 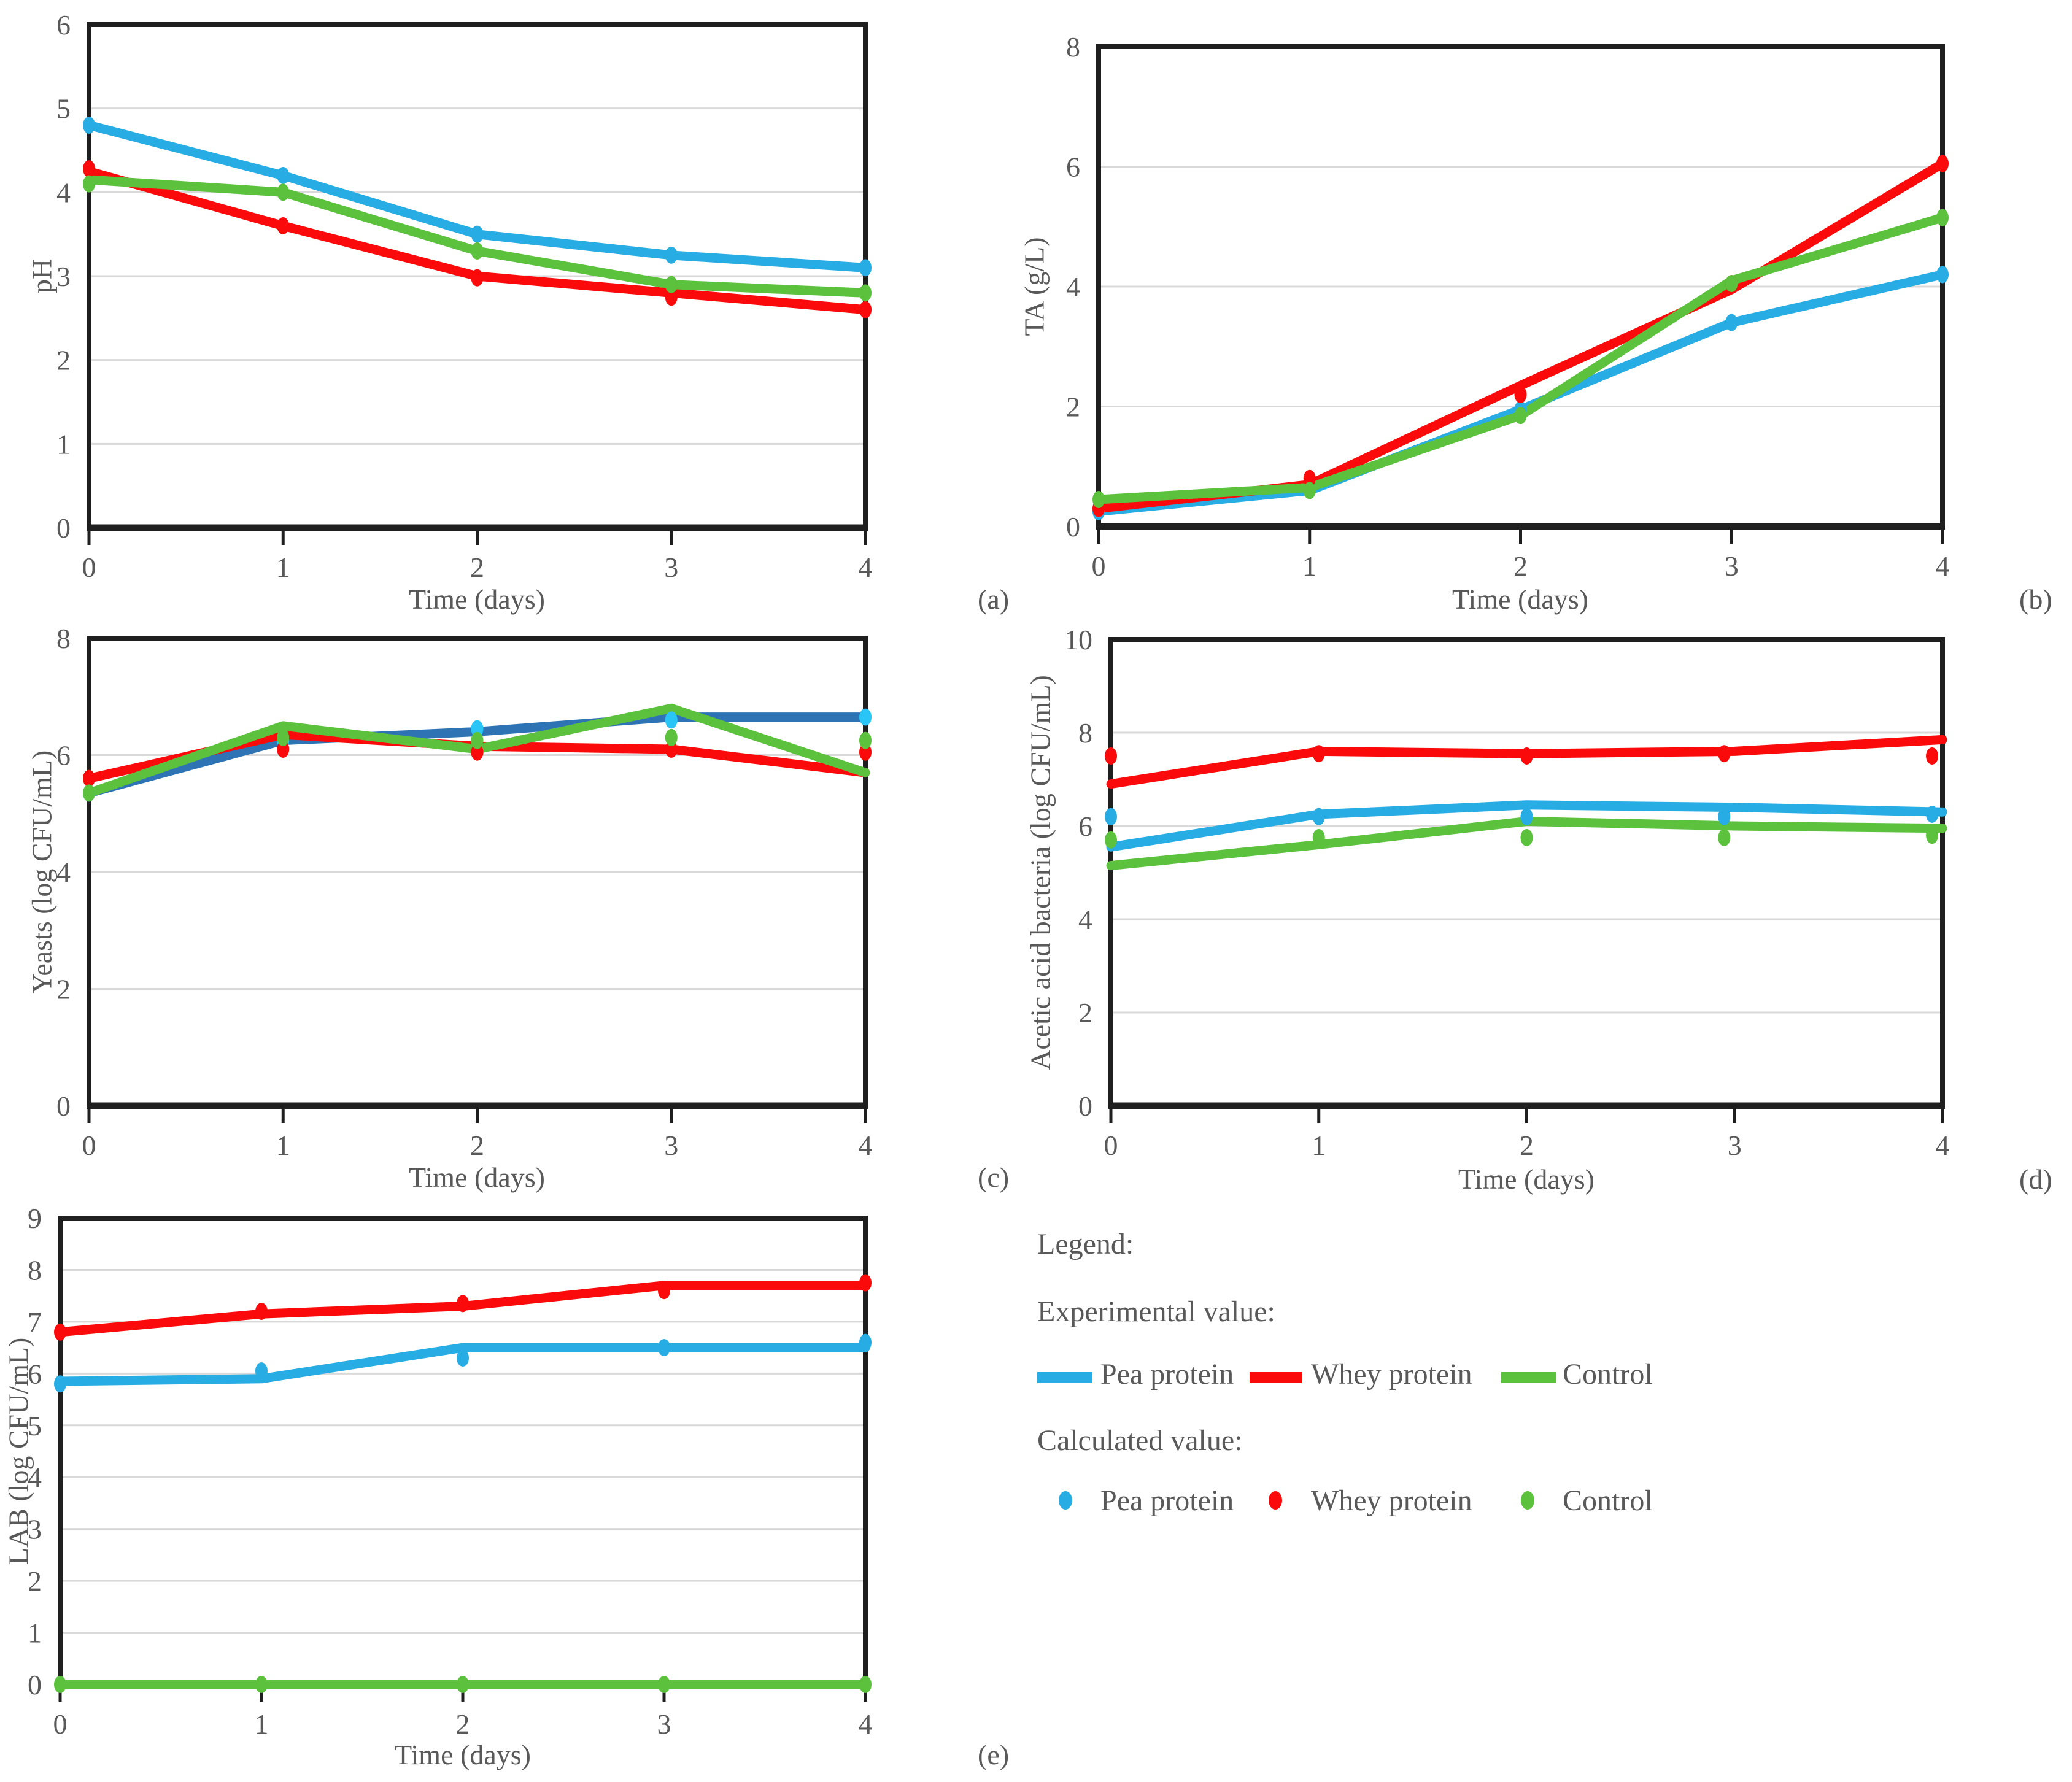 What do you see at coordinates (35, 1425) in the screenshot?
I see `y-tick-label: 5` at bounding box center [35, 1425].